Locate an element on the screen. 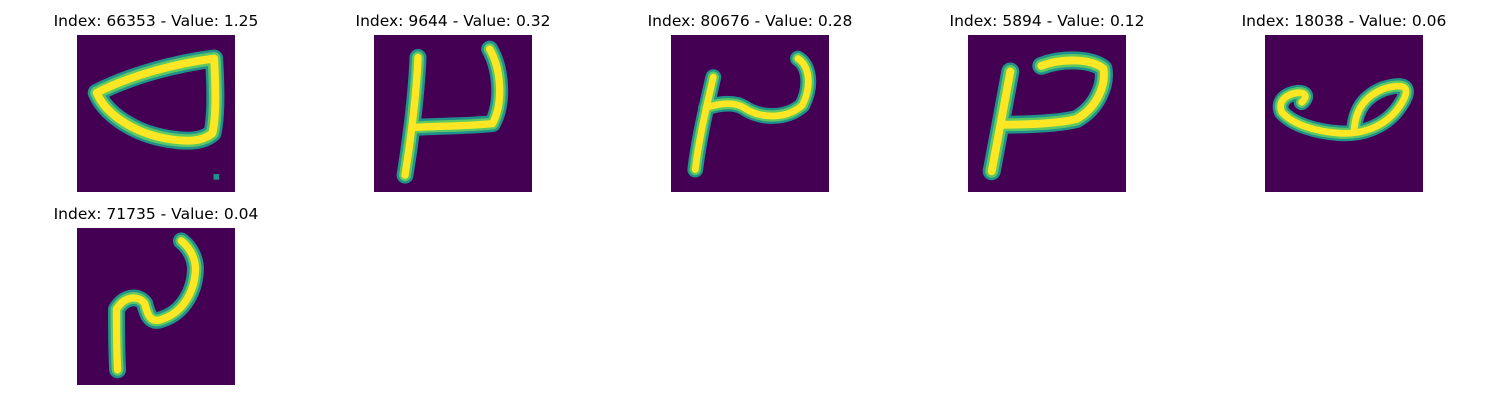 The height and width of the screenshot is (400, 1500). sample-panel-1: Index: 66353 - Value: 1.25 is located at coordinates (156, 106).